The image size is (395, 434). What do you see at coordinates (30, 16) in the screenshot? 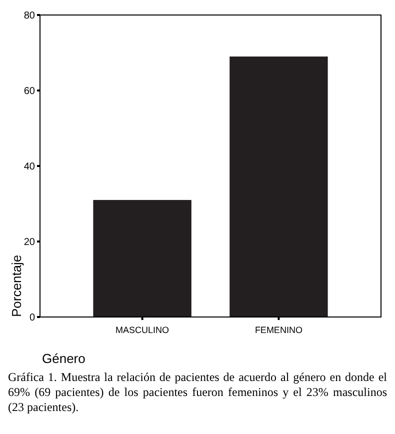
I see `y-tick-label: 80` at bounding box center [30, 16].